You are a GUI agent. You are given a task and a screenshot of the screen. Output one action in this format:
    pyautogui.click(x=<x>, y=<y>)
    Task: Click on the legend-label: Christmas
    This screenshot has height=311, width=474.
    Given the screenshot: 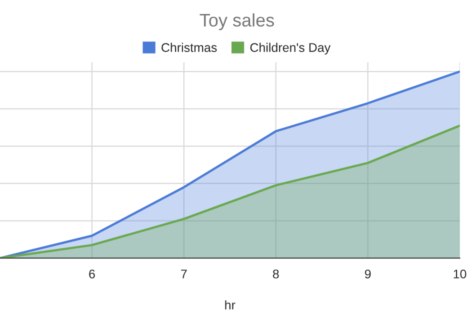 What is the action you would take?
    pyautogui.click(x=189, y=47)
    